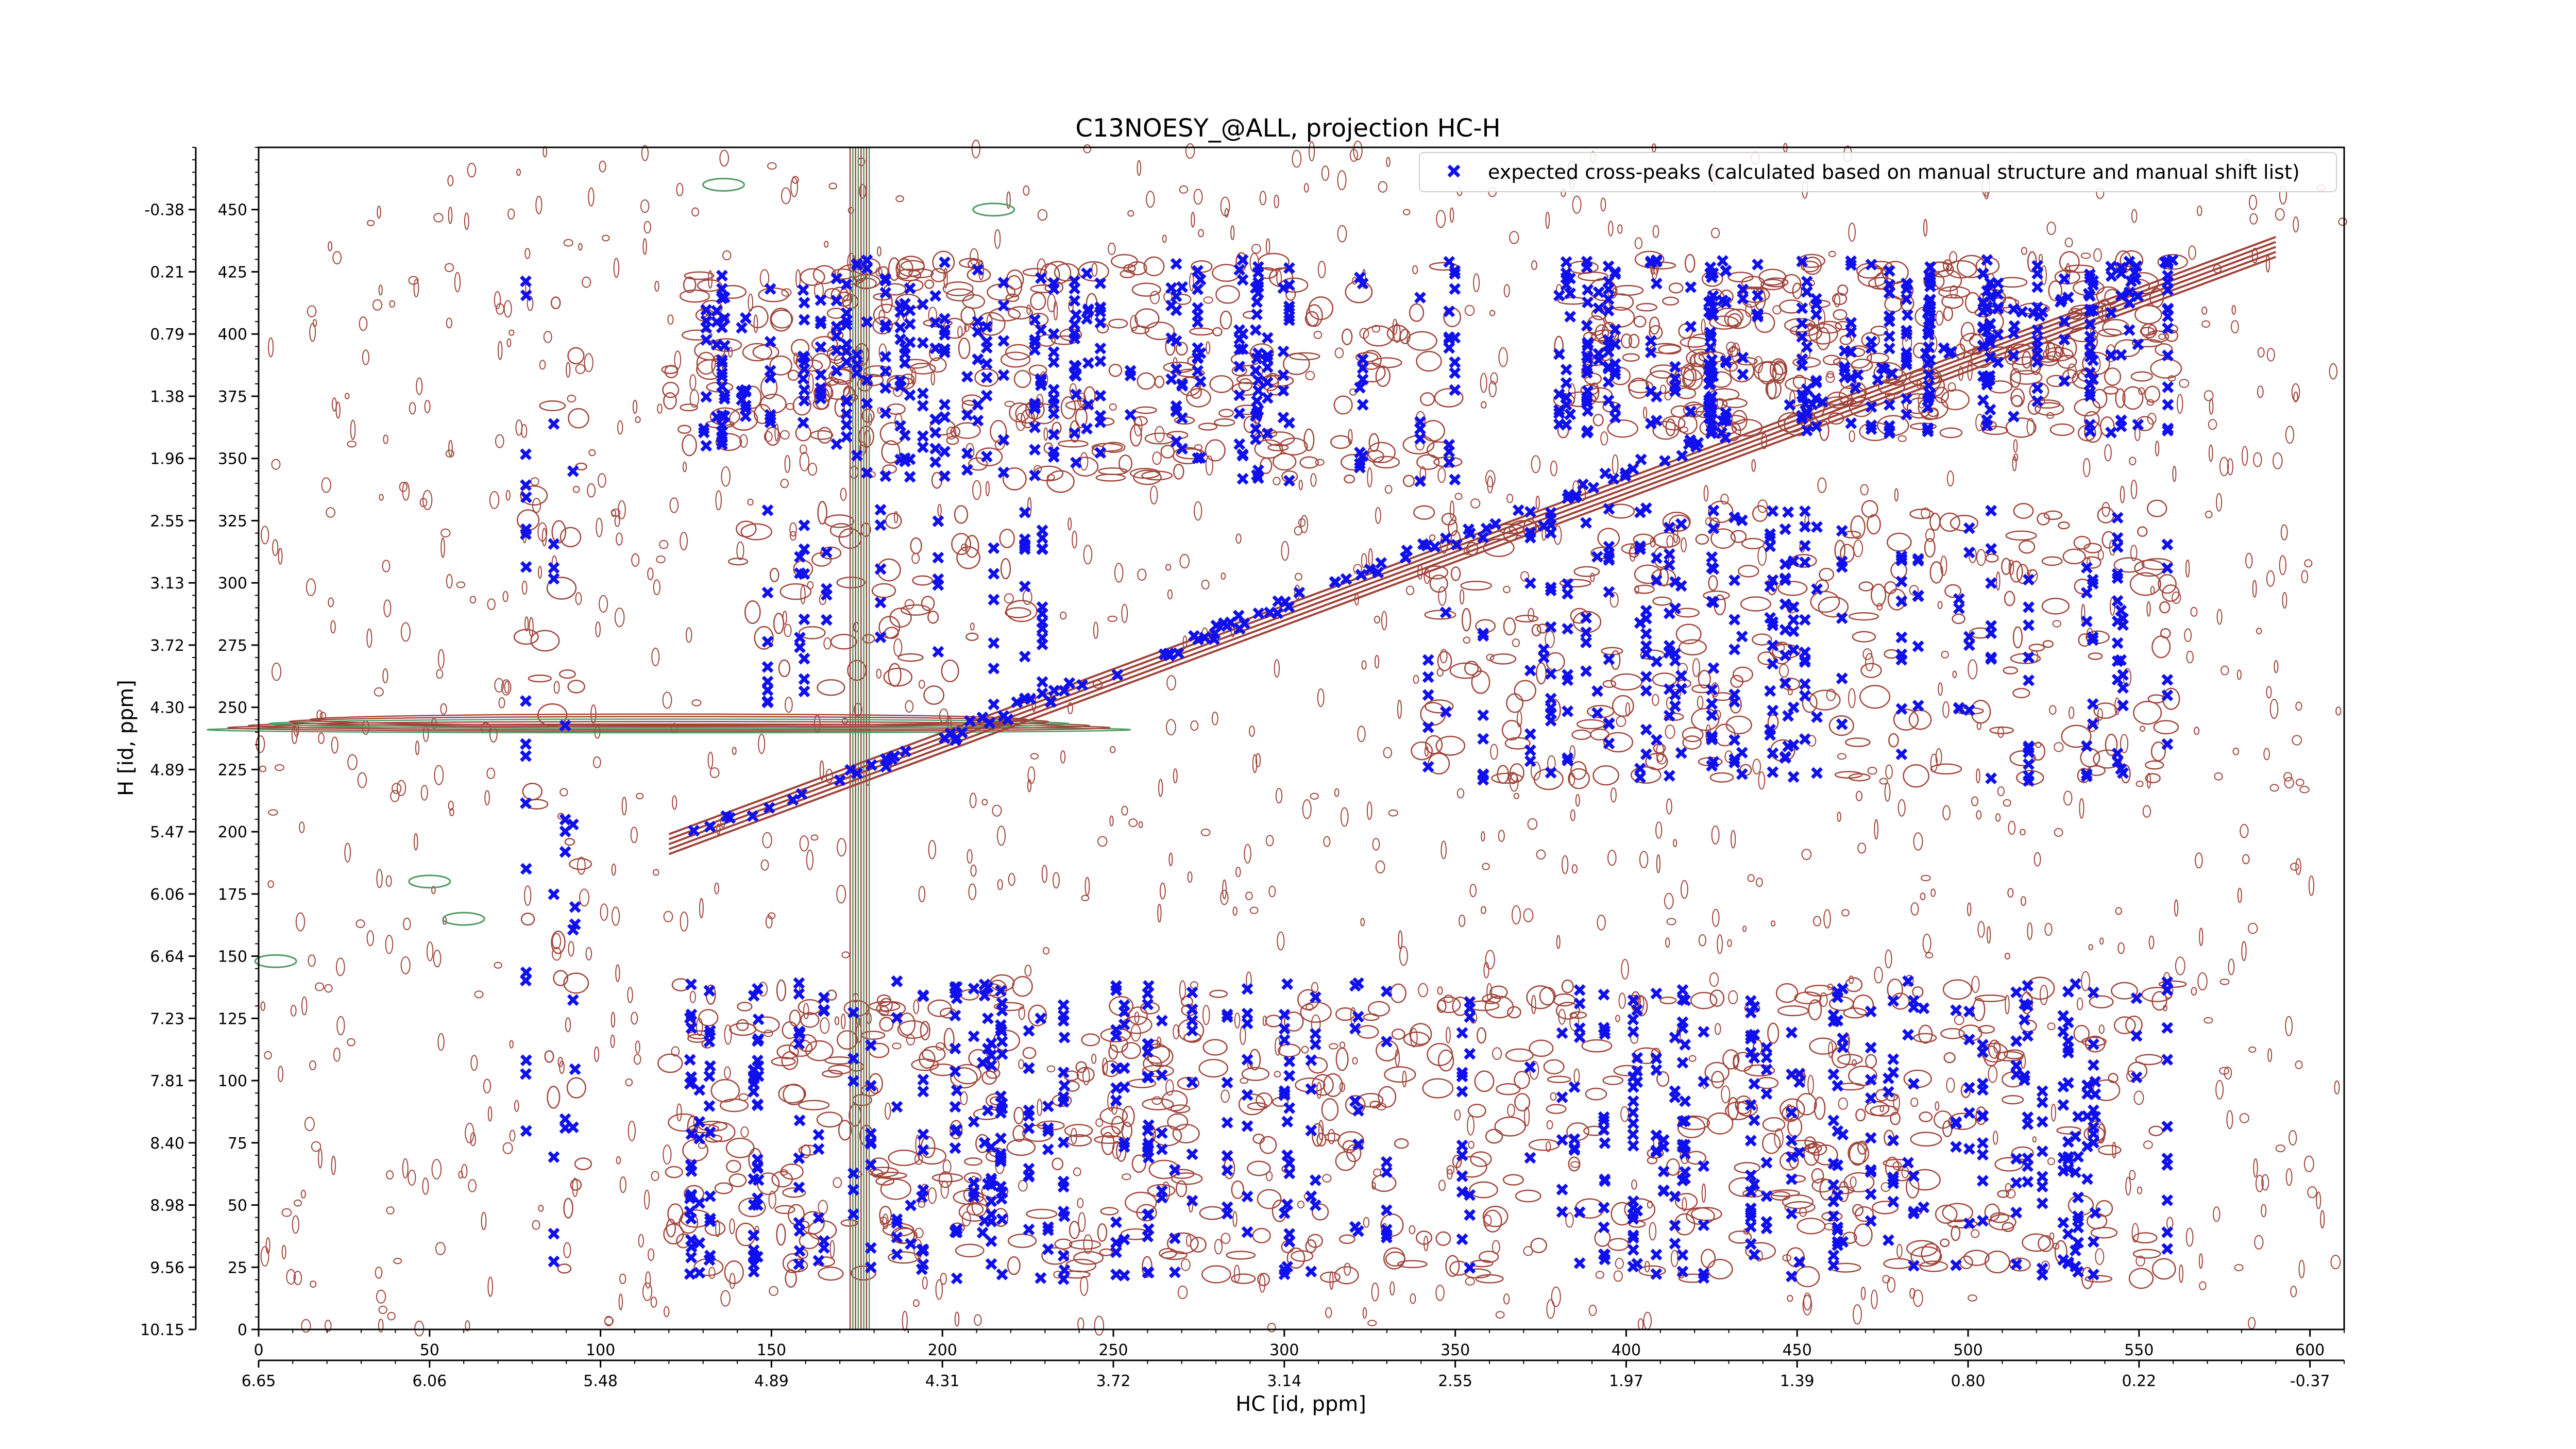 The height and width of the screenshot is (1449, 2576). What do you see at coordinates (1626, 1350) in the screenshot?
I see `x-tick-label: 400` at bounding box center [1626, 1350].